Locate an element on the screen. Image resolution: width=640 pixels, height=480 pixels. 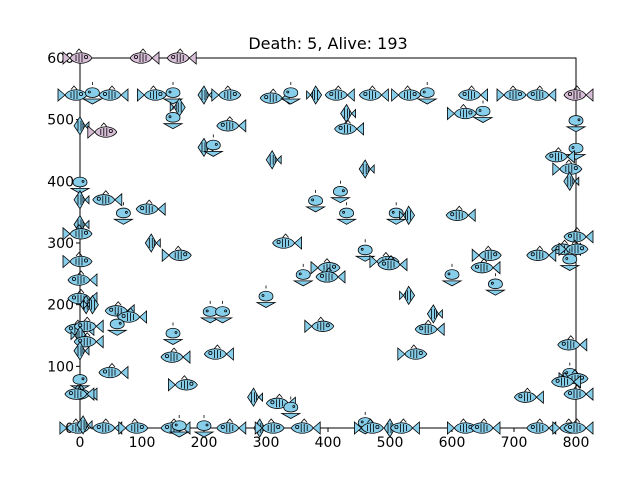
x-tick-label: 500 is located at coordinates (390, 443).